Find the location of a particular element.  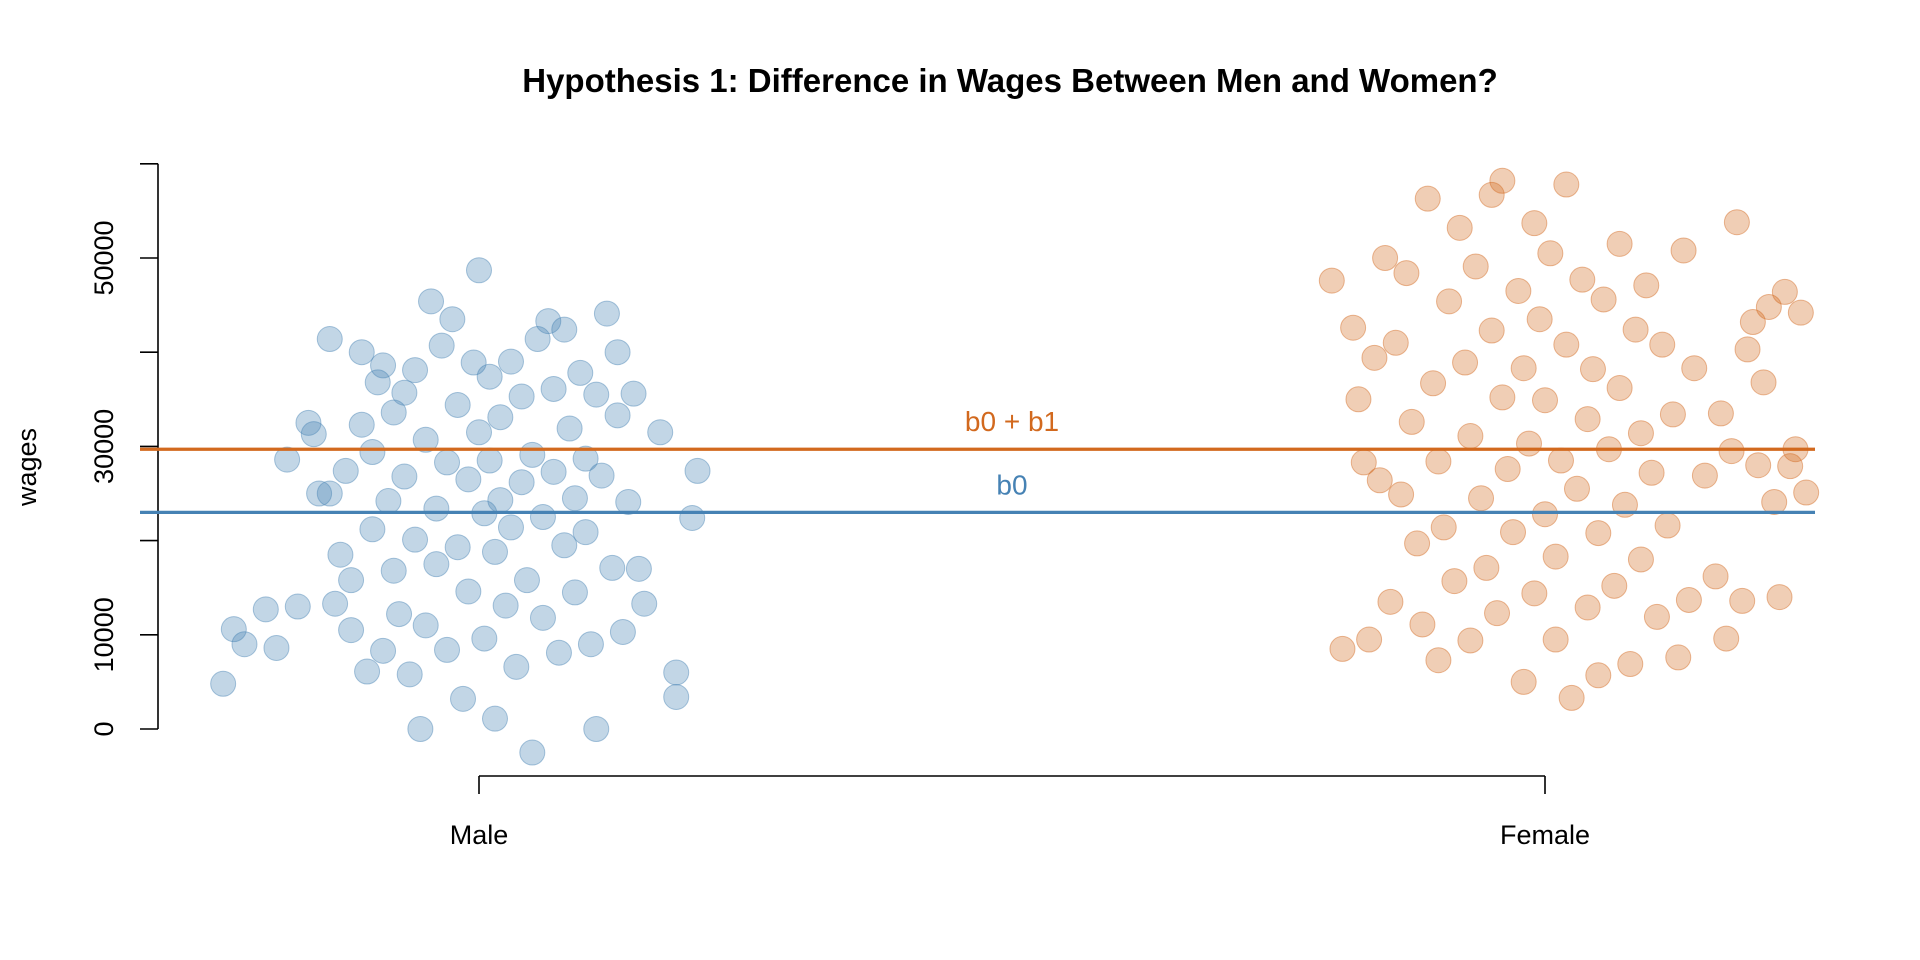

x-tick-label: Female is located at coordinates (1545, 835).